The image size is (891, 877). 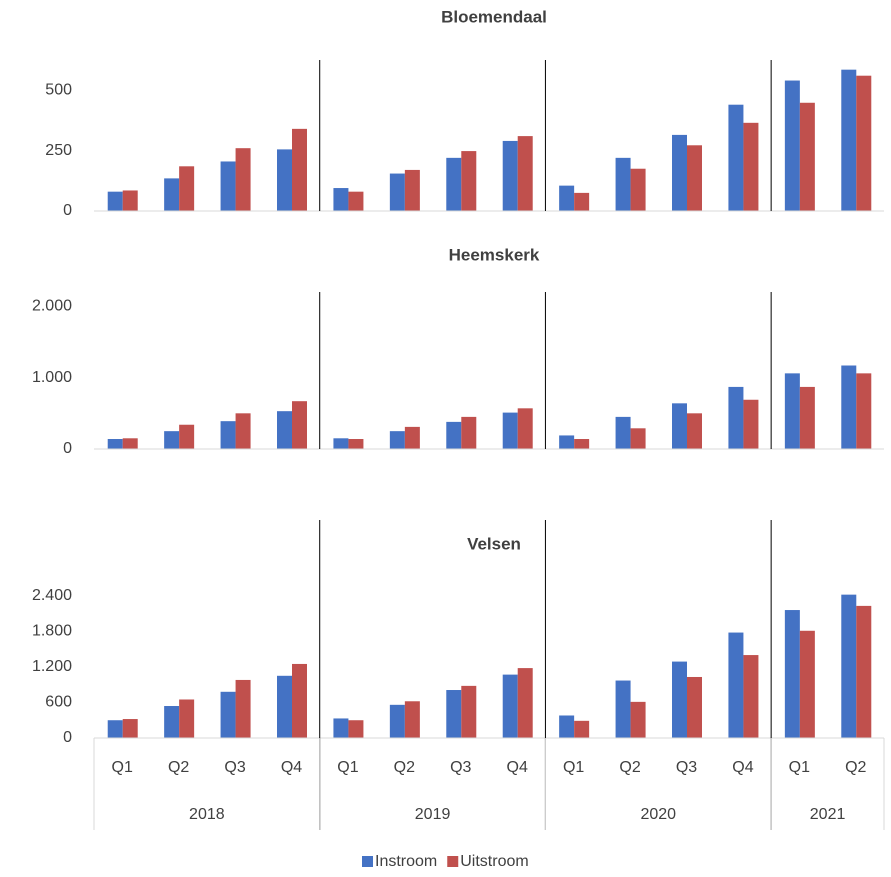 What do you see at coordinates (52, 377) in the screenshot?
I see `y-tick-label: 1.000` at bounding box center [52, 377].